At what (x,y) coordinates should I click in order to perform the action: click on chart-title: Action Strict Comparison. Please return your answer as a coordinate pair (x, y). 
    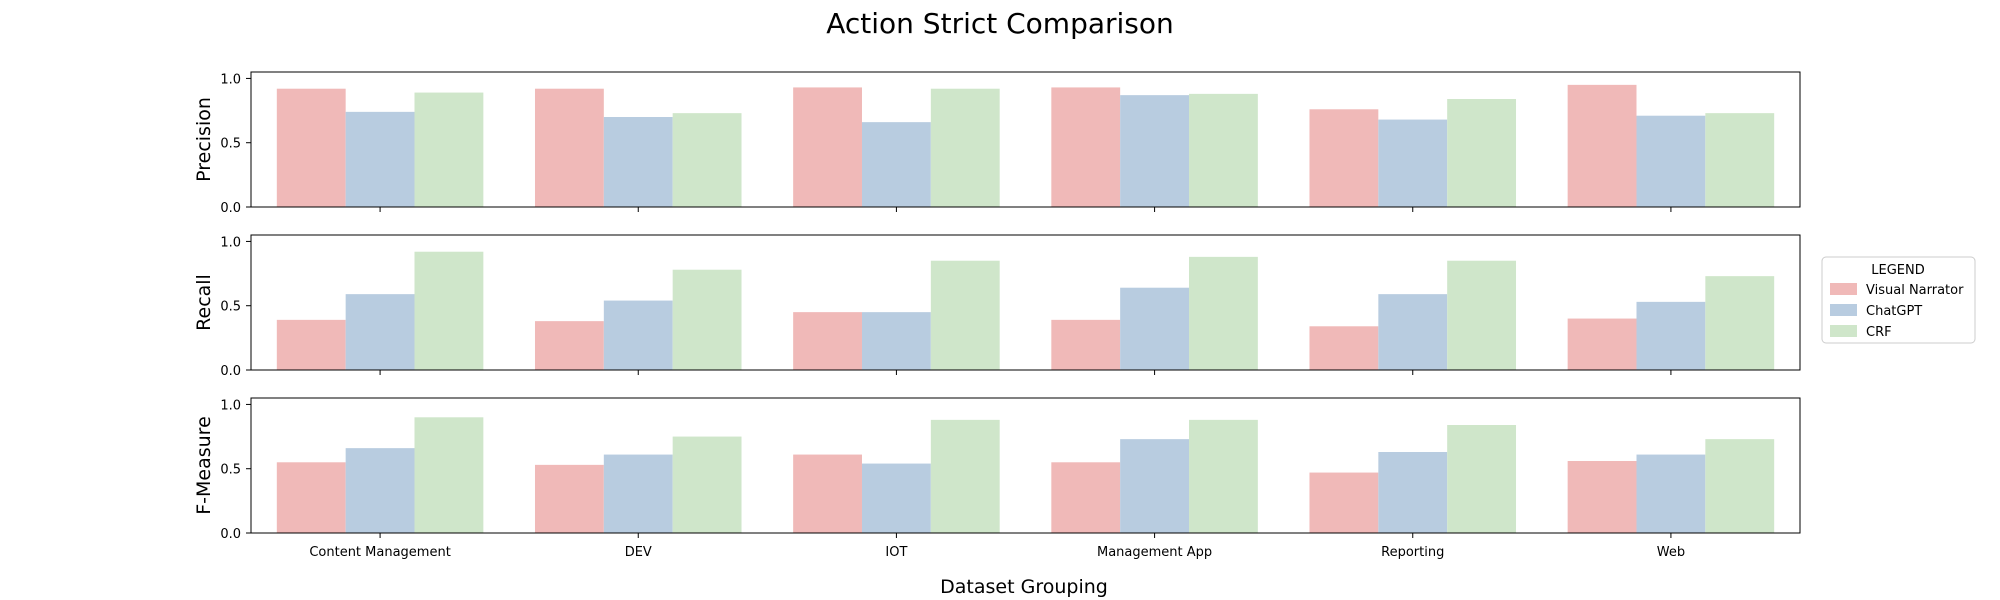
    Looking at the image, I should click on (1000, 23).